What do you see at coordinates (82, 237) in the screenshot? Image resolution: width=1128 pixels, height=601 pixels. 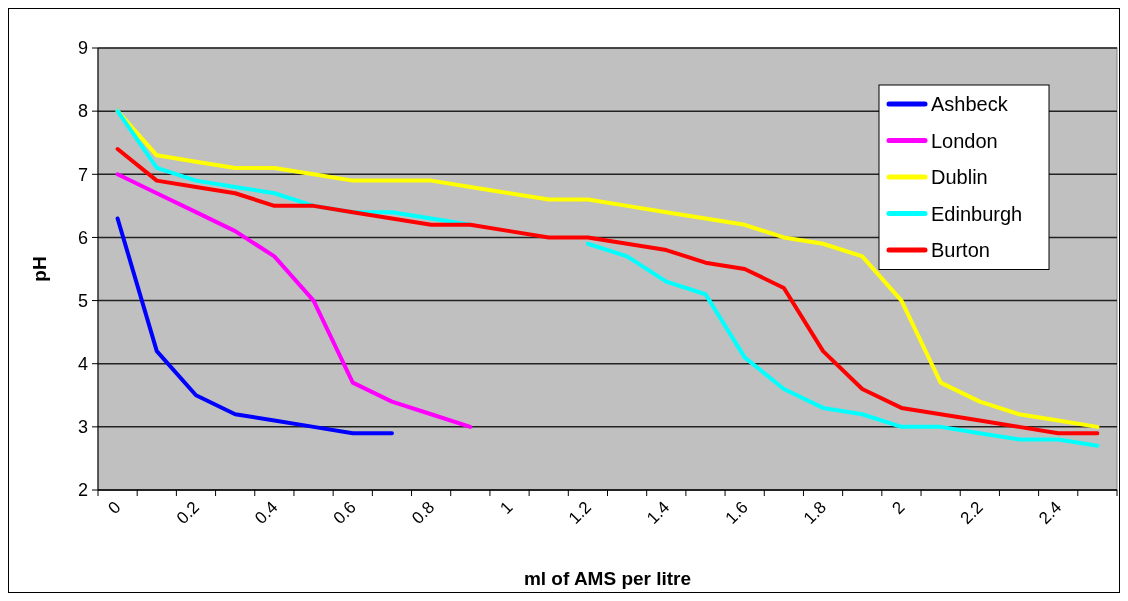 I see `y-tick-label: 6` at bounding box center [82, 237].